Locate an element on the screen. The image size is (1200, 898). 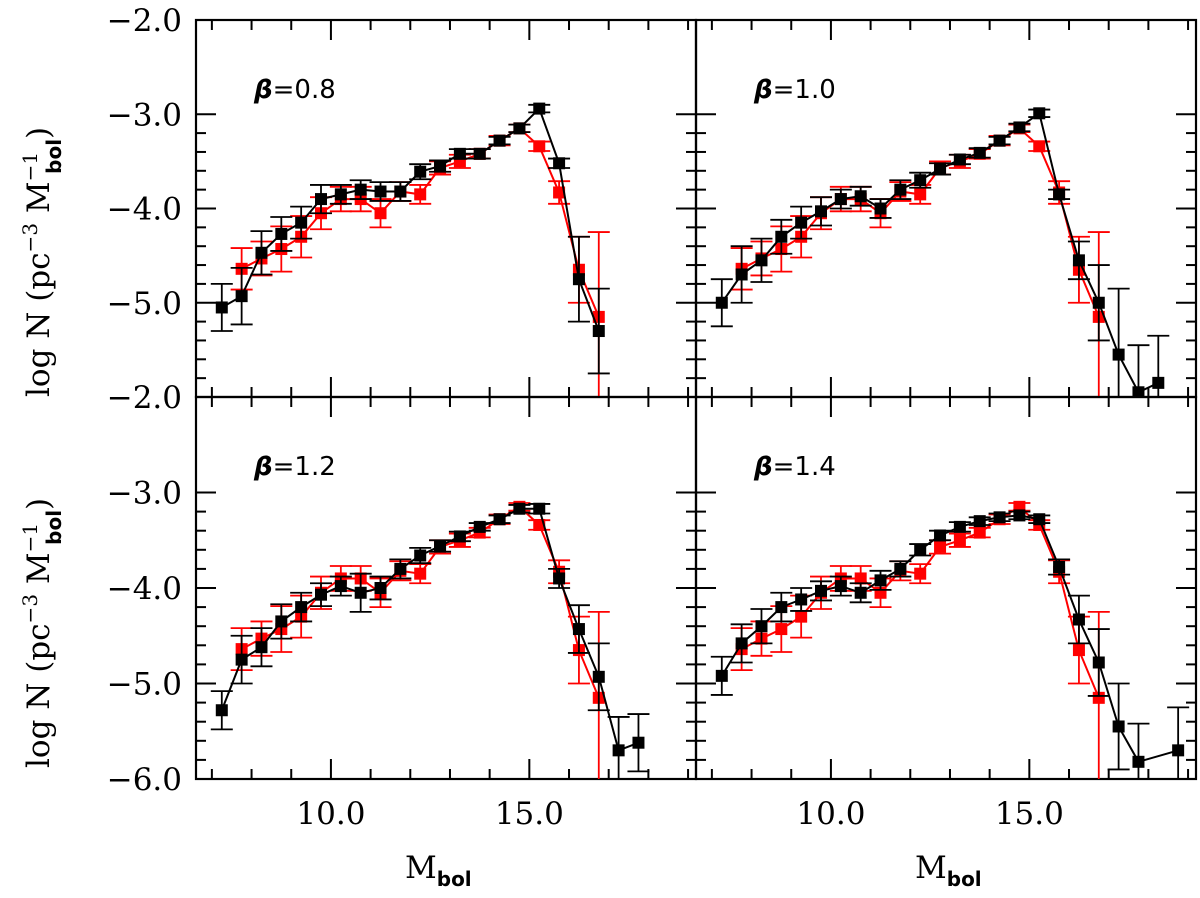
y-tick-label: −5.0 is located at coordinates (144, 304).